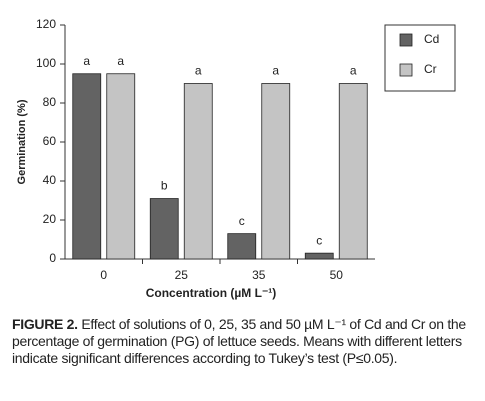 The image size is (485, 401). I want to click on y-axis-label: Germination (%), so click(22, 141).